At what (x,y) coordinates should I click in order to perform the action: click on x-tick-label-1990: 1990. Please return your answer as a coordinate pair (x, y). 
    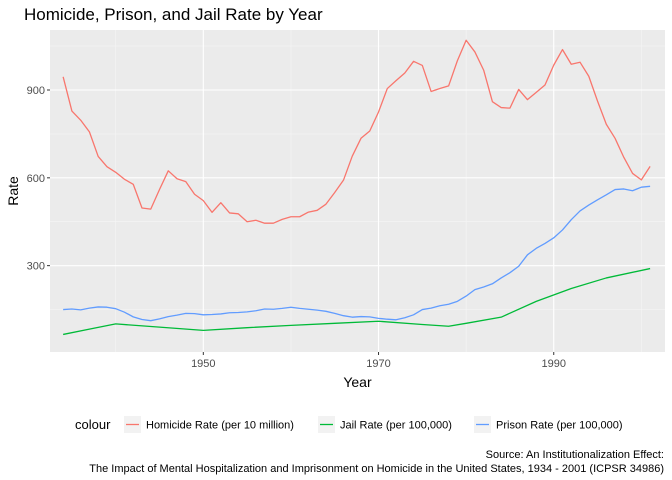
    Looking at the image, I should click on (553, 364).